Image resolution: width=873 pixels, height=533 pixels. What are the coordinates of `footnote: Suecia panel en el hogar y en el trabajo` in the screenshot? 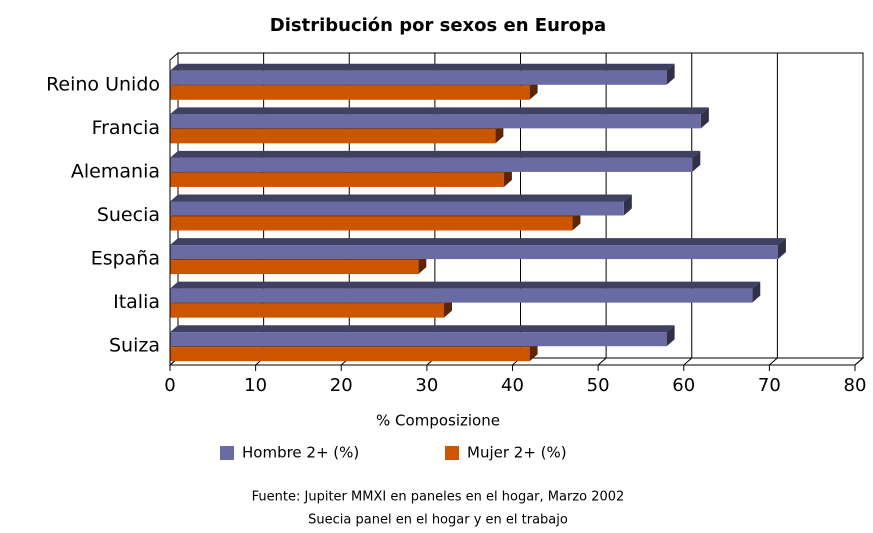 It's located at (438, 520).